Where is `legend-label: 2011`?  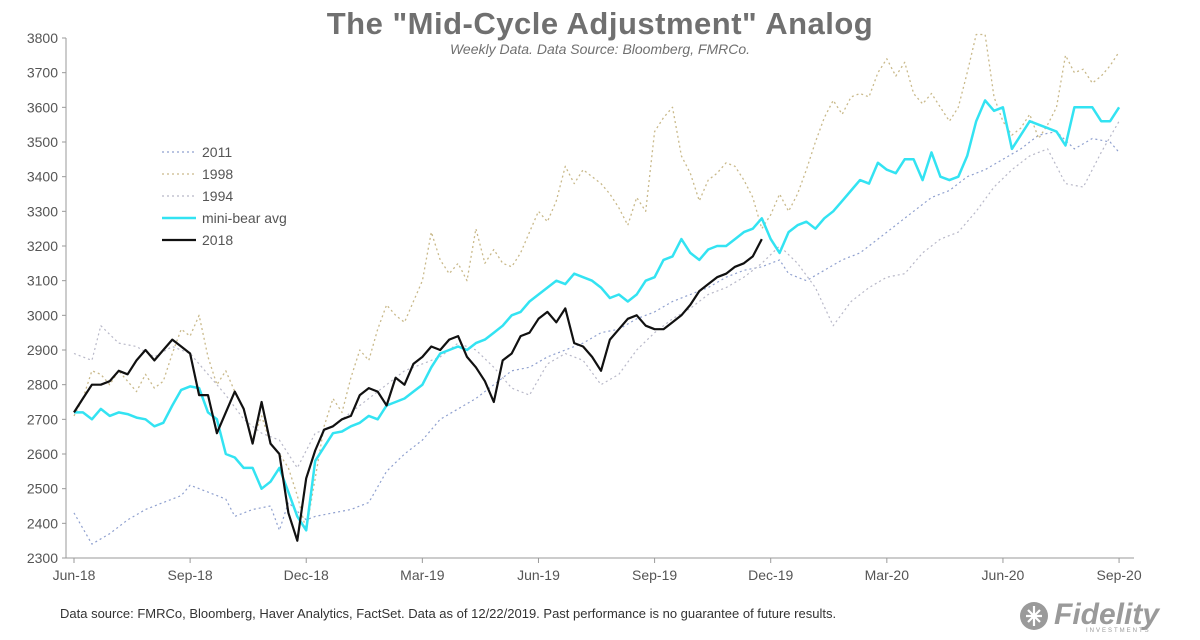 legend-label: 2011 is located at coordinates (217, 152).